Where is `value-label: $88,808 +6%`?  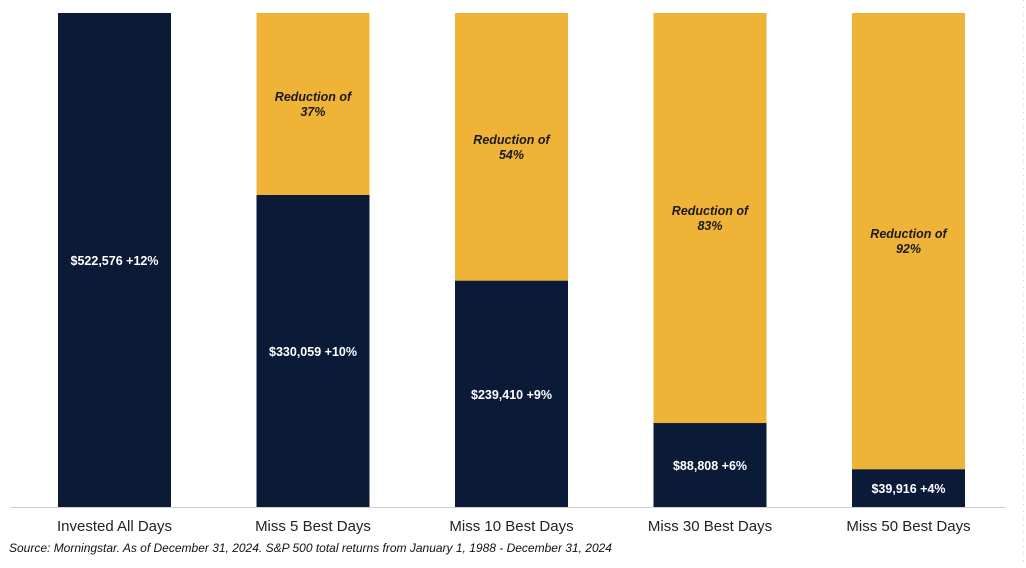 value-label: $88,808 +6% is located at coordinates (710, 466).